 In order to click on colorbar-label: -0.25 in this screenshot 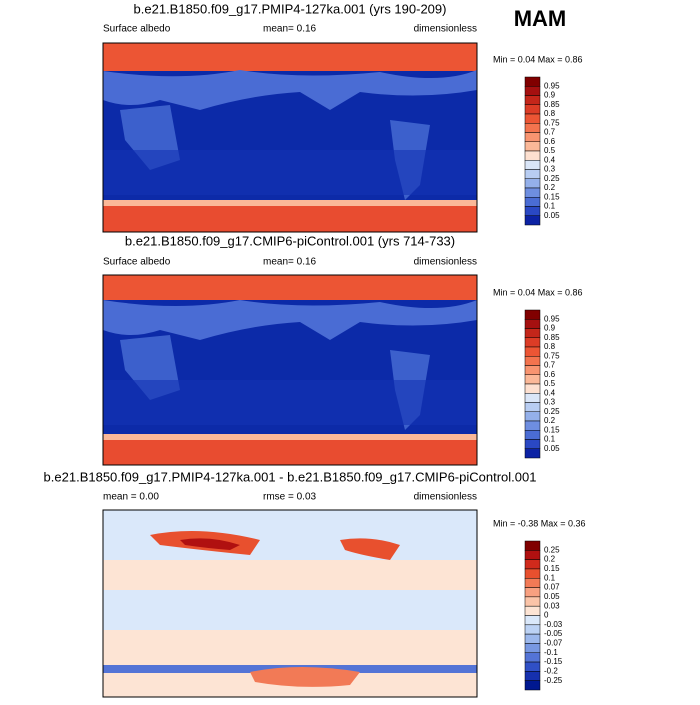, I will do `click(553, 680)`.